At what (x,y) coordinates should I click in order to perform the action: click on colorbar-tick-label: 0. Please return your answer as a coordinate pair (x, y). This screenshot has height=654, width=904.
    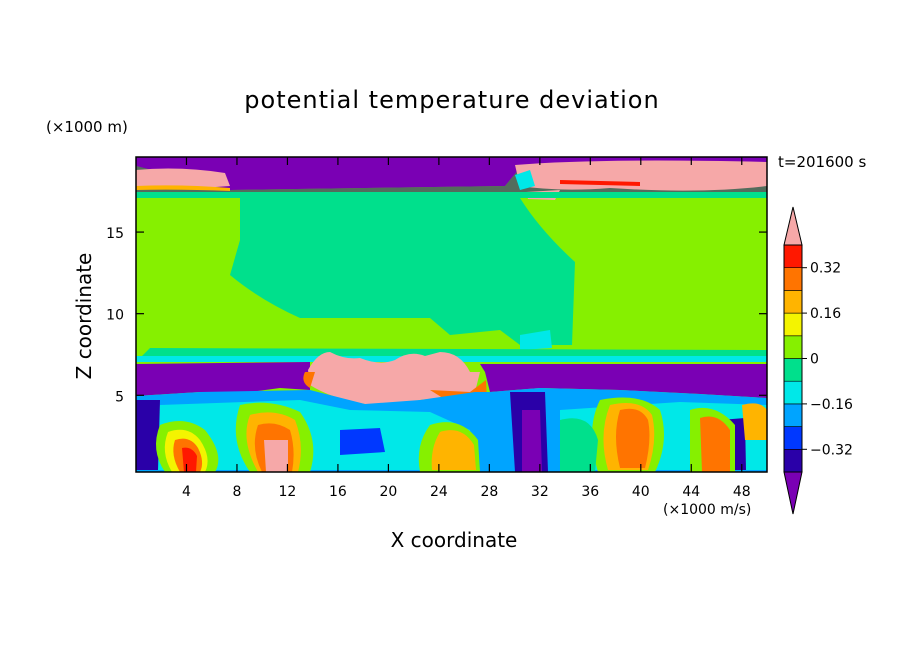
    Looking at the image, I should click on (814, 360).